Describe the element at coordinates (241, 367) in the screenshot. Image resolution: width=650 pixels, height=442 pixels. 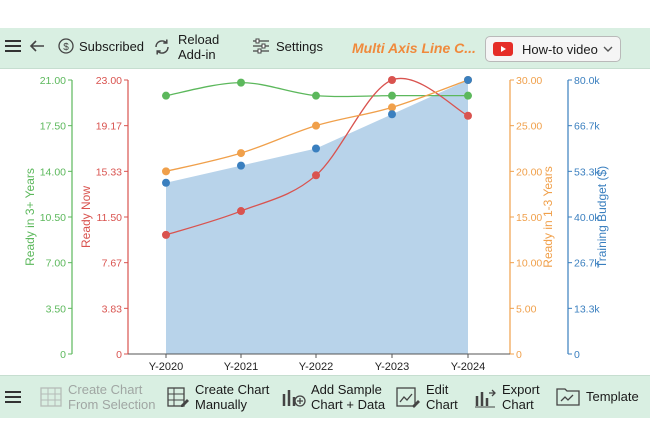
I see `x-tick-label: Y-2021` at that location.